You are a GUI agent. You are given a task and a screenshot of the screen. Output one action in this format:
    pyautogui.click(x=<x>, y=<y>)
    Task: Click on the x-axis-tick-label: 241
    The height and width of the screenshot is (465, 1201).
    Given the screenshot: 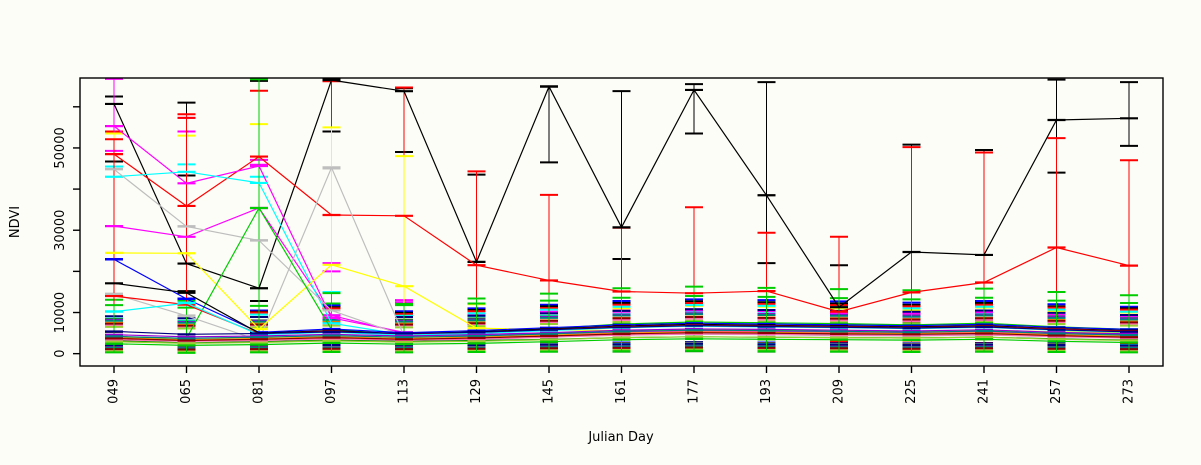 What is the action you would take?
    pyautogui.click(x=984, y=391)
    